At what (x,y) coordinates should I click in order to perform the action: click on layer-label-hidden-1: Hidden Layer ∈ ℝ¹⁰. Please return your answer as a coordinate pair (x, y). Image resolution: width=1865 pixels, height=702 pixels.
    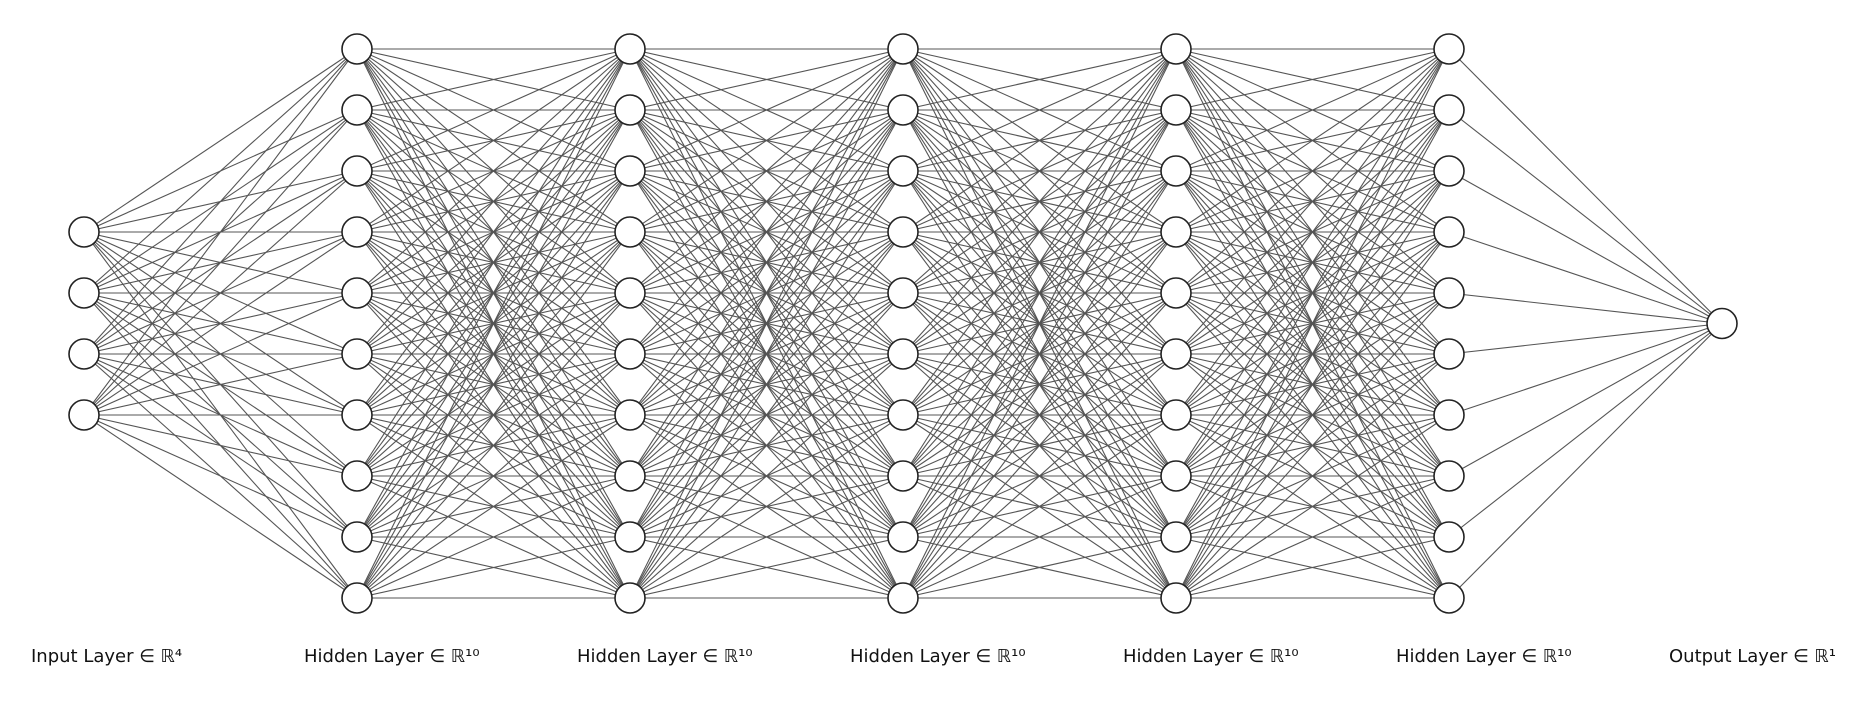
    Looking at the image, I should click on (392, 656).